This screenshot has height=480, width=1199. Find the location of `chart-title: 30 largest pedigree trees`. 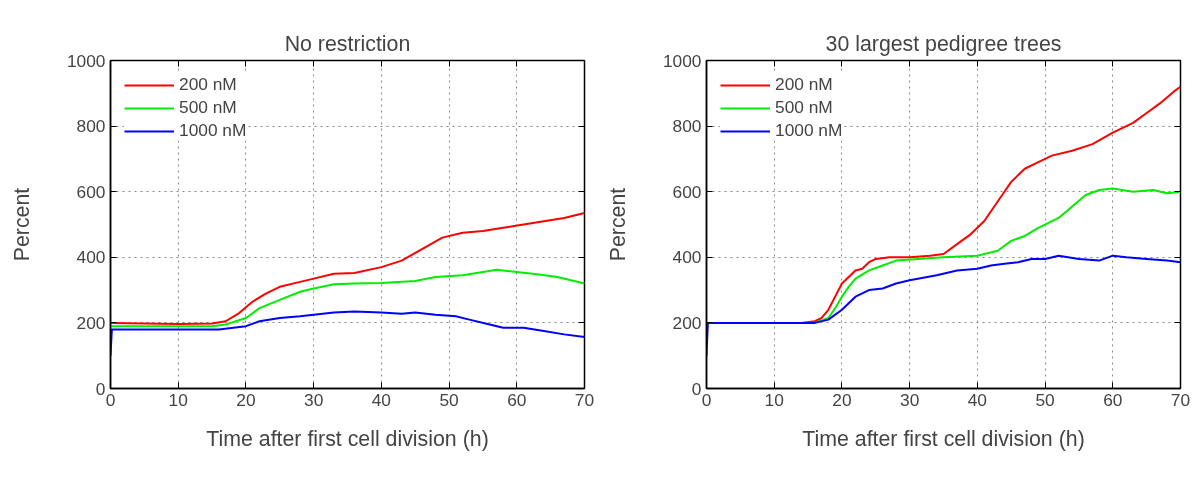

chart-title: 30 largest pedigree trees is located at coordinates (943, 43).